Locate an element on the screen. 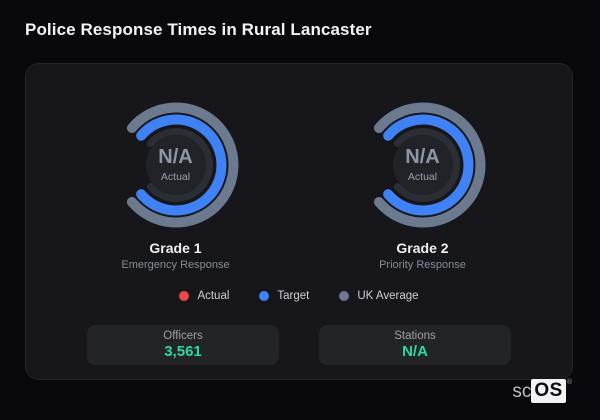 Image resolution: width=600 pixels, height=420 pixels. officers-label: Officers is located at coordinates (183, 335).